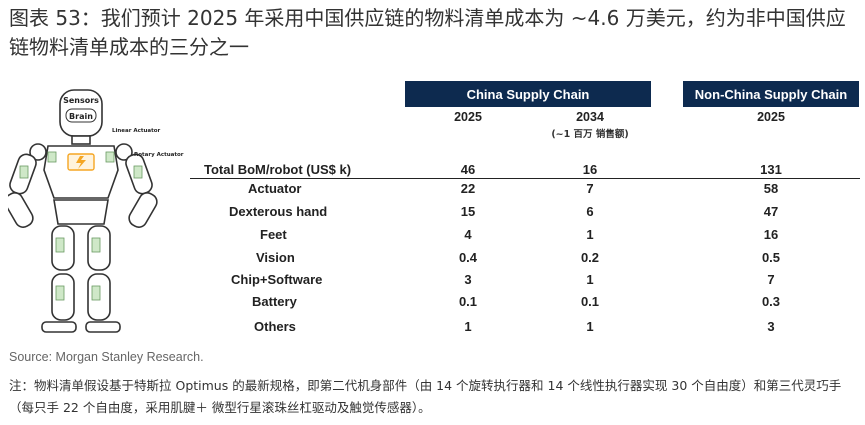  What do you see at coordinates (771, 117) in the screenshot?
I see `col-year-nonchina-2025: 2025` at bounding box center [771, 117].